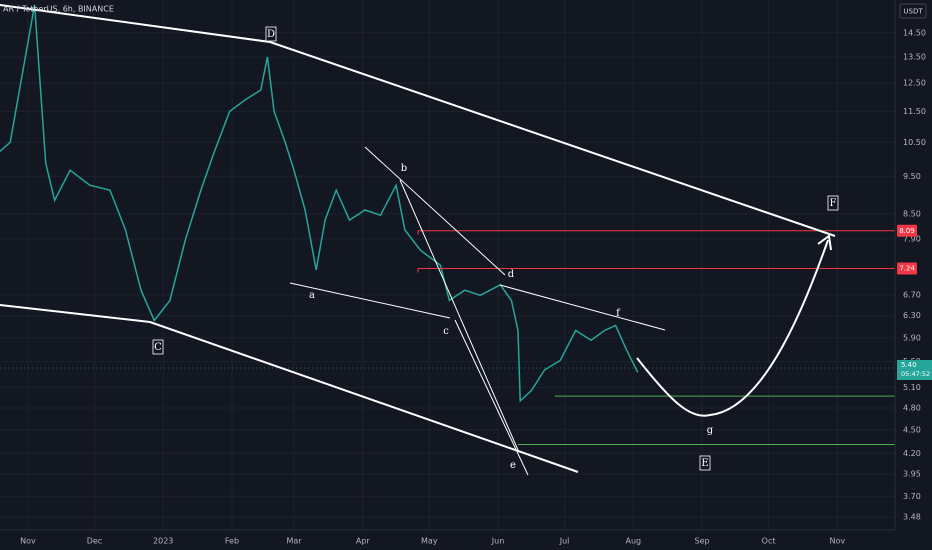 The image size is (932, 550). Describe the element at coordinates (912, 474) in the screenshot. I see `y-tick-label: 3.95` at that location.